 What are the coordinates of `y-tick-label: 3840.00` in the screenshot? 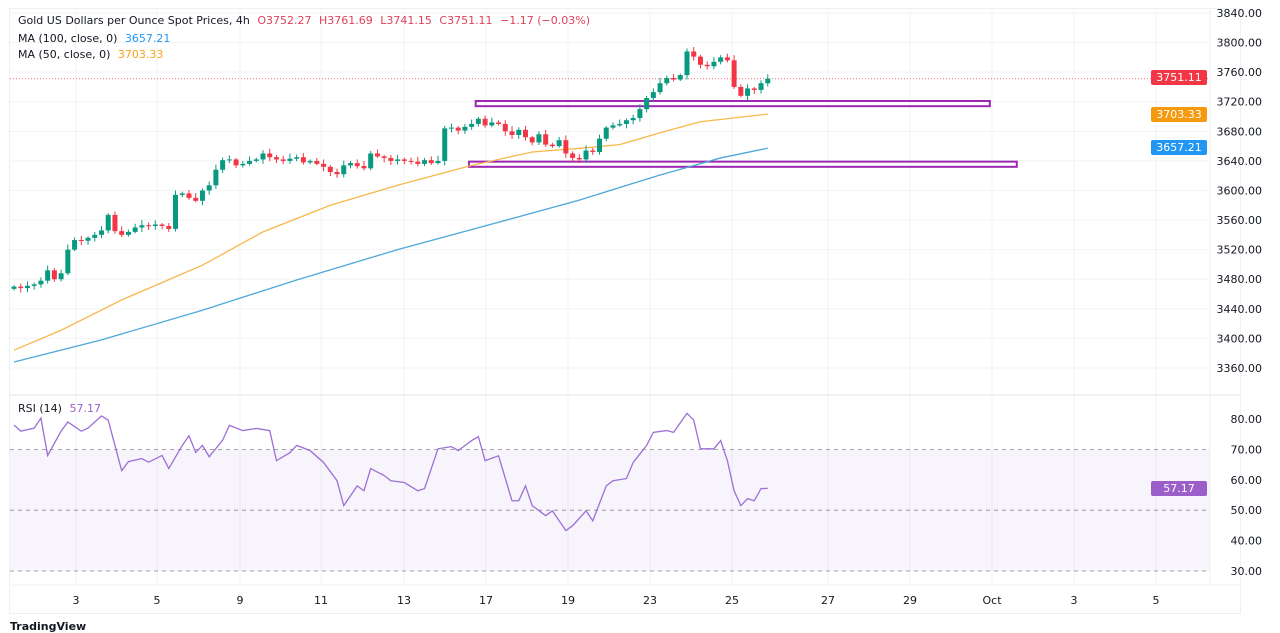 It's located at (1240, 13).